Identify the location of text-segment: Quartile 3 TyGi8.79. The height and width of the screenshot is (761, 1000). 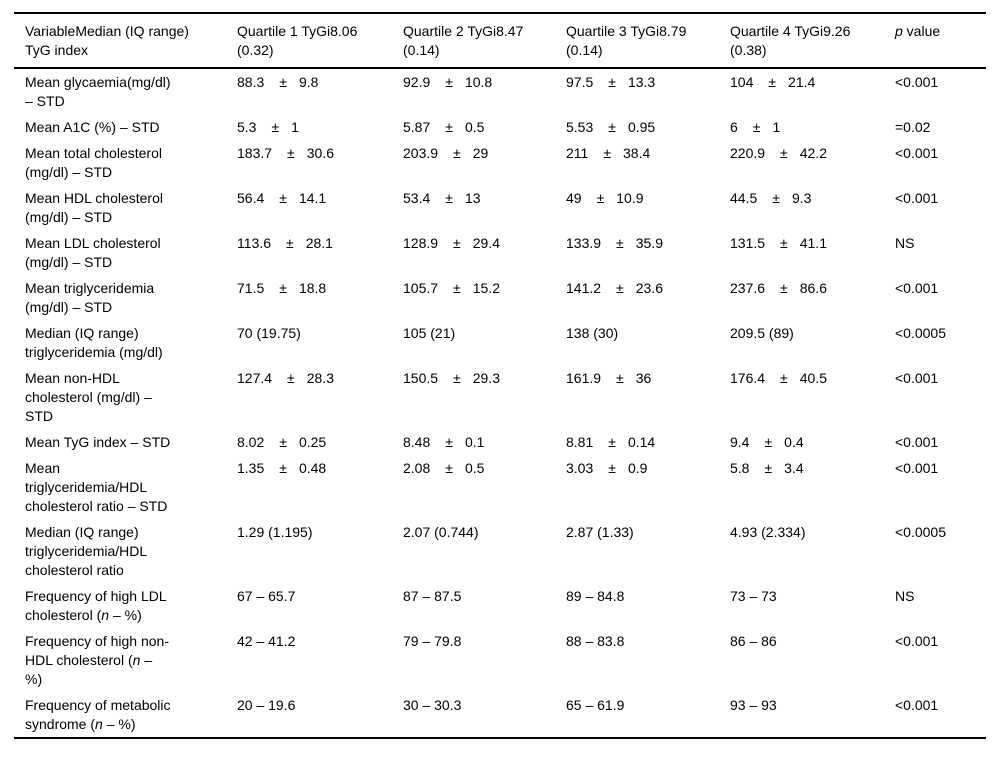
(626, 31).